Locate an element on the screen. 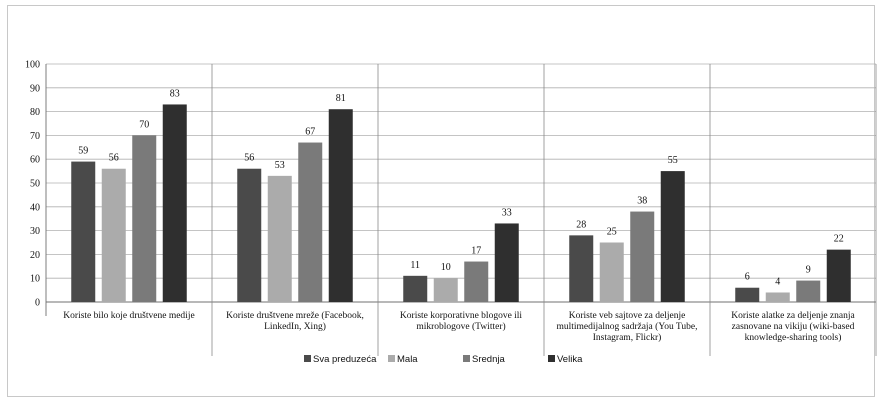 The image size is (880, 400). data-label: 83 is located at coordinates (175, 93).